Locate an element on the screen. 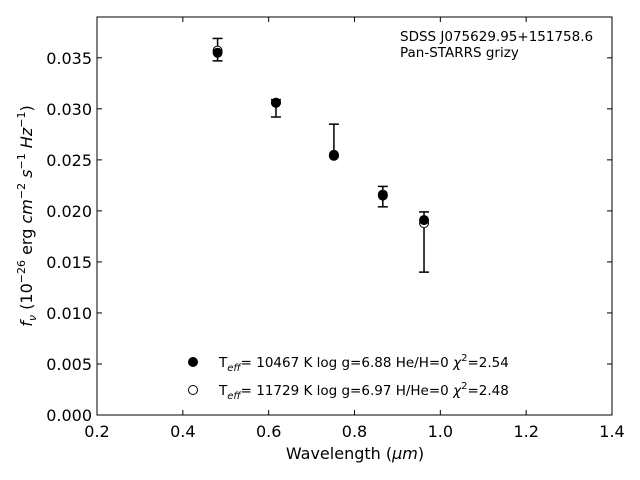 The height and width of the screenshot is (480, 640). y-tick-label: 0.000 is located at coordinates (69, 415).